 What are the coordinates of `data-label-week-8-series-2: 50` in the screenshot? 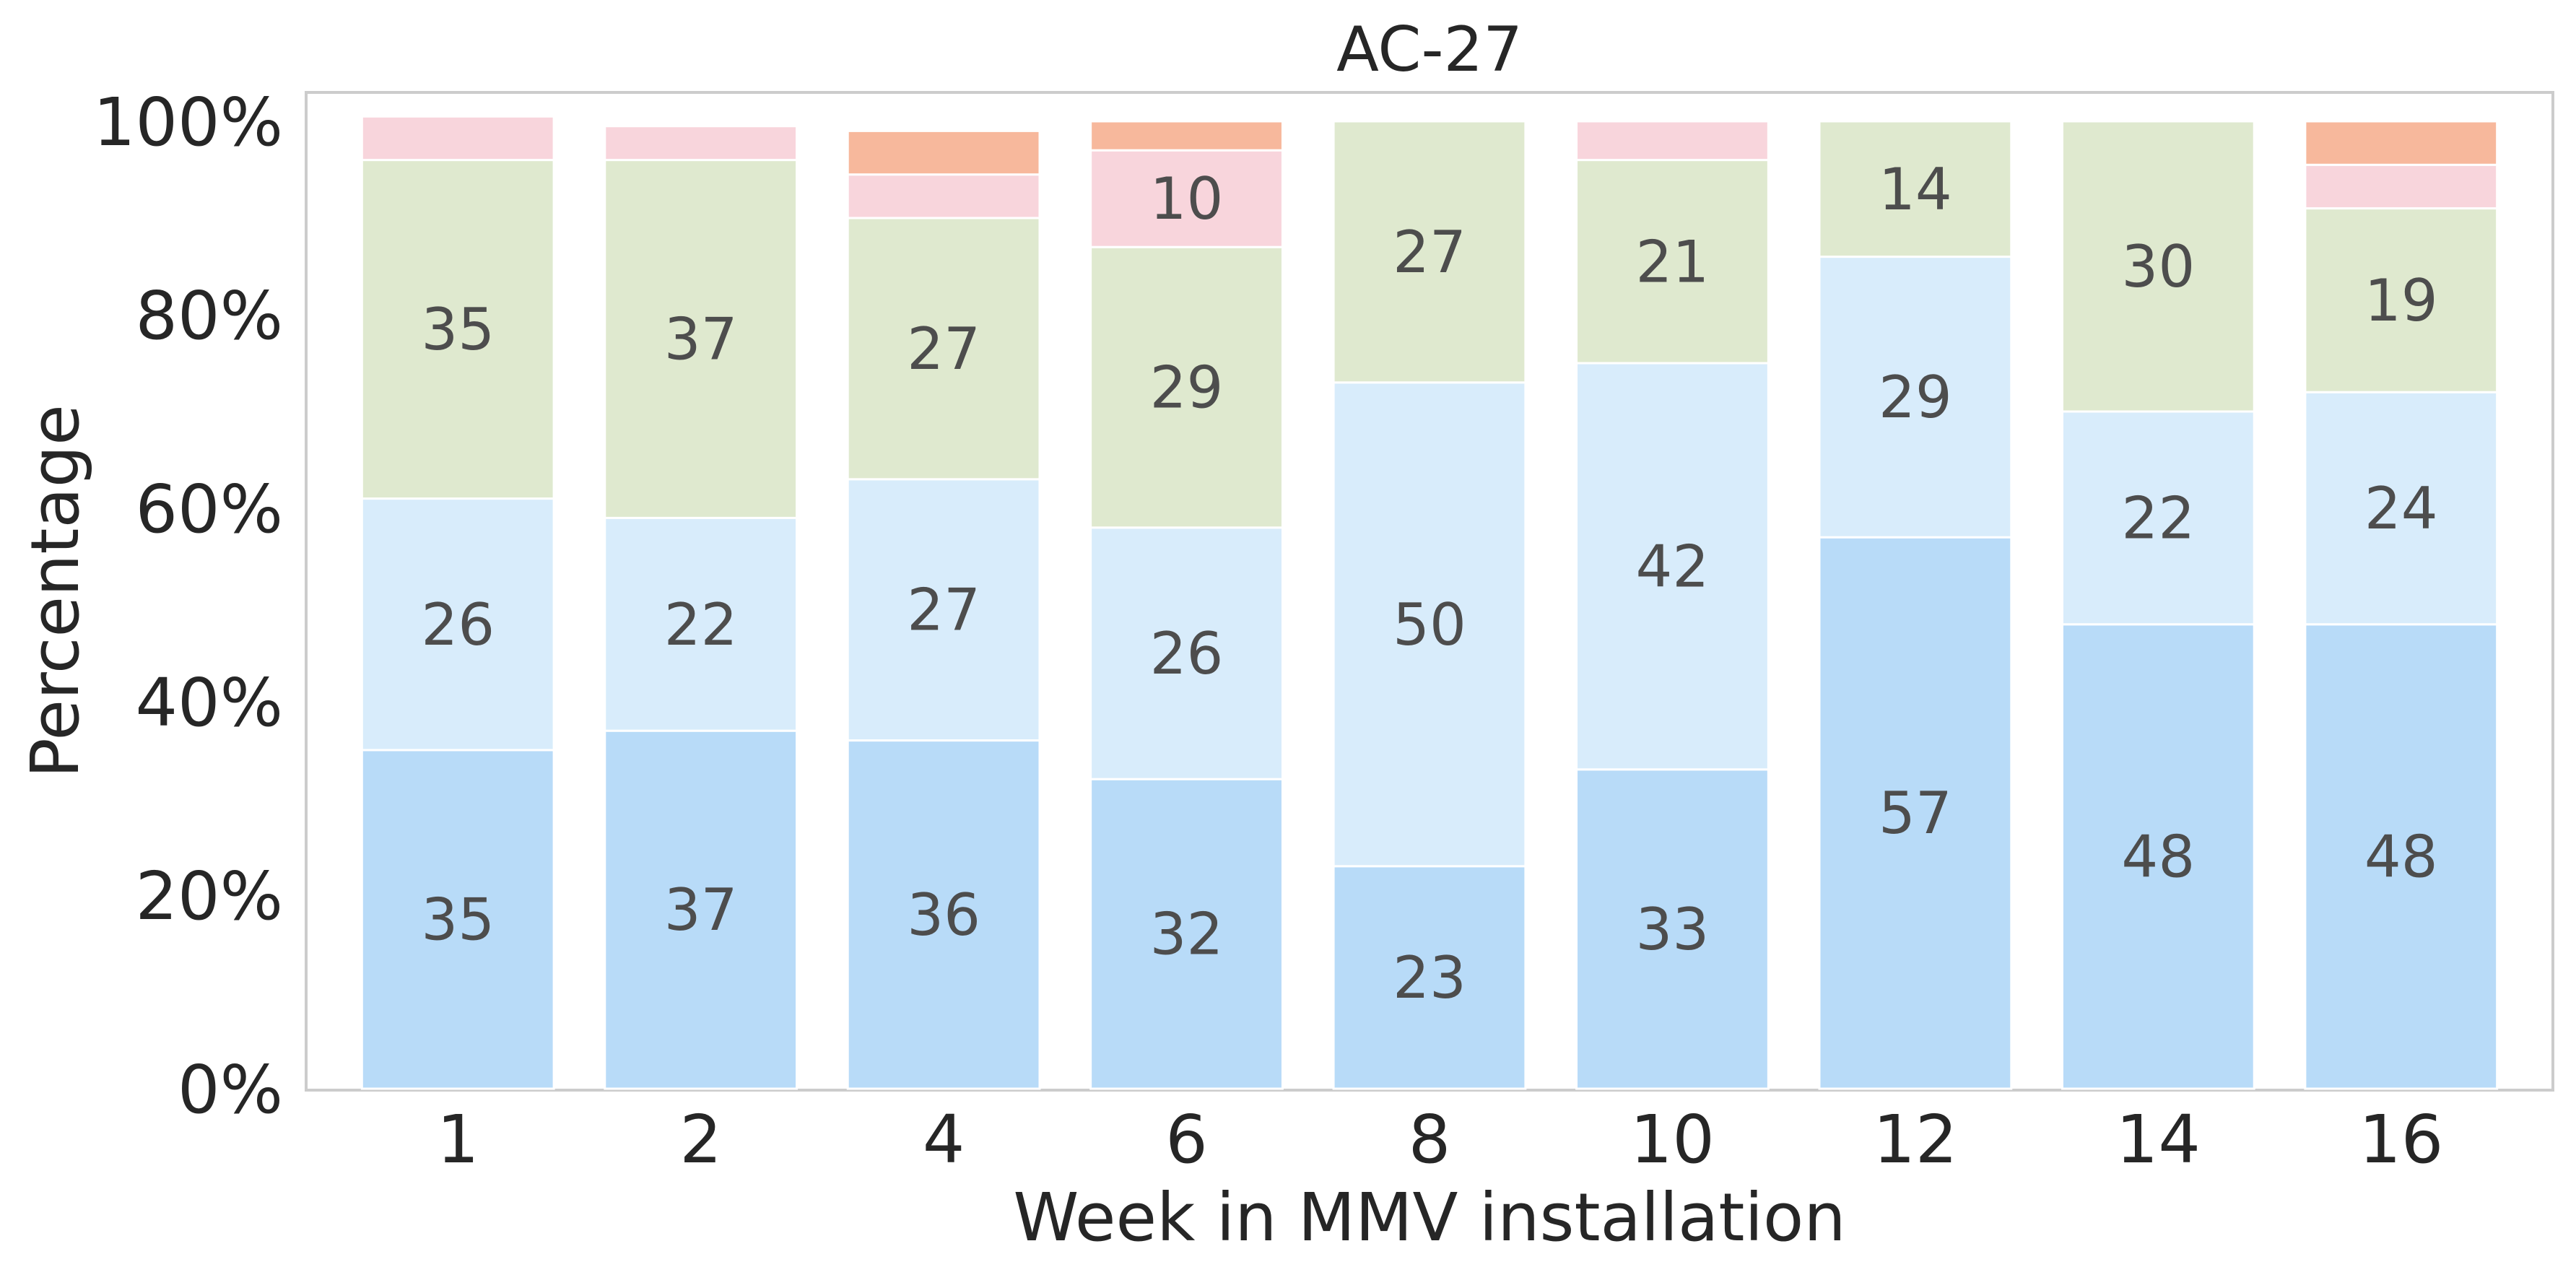 It's located at (1429, 624).